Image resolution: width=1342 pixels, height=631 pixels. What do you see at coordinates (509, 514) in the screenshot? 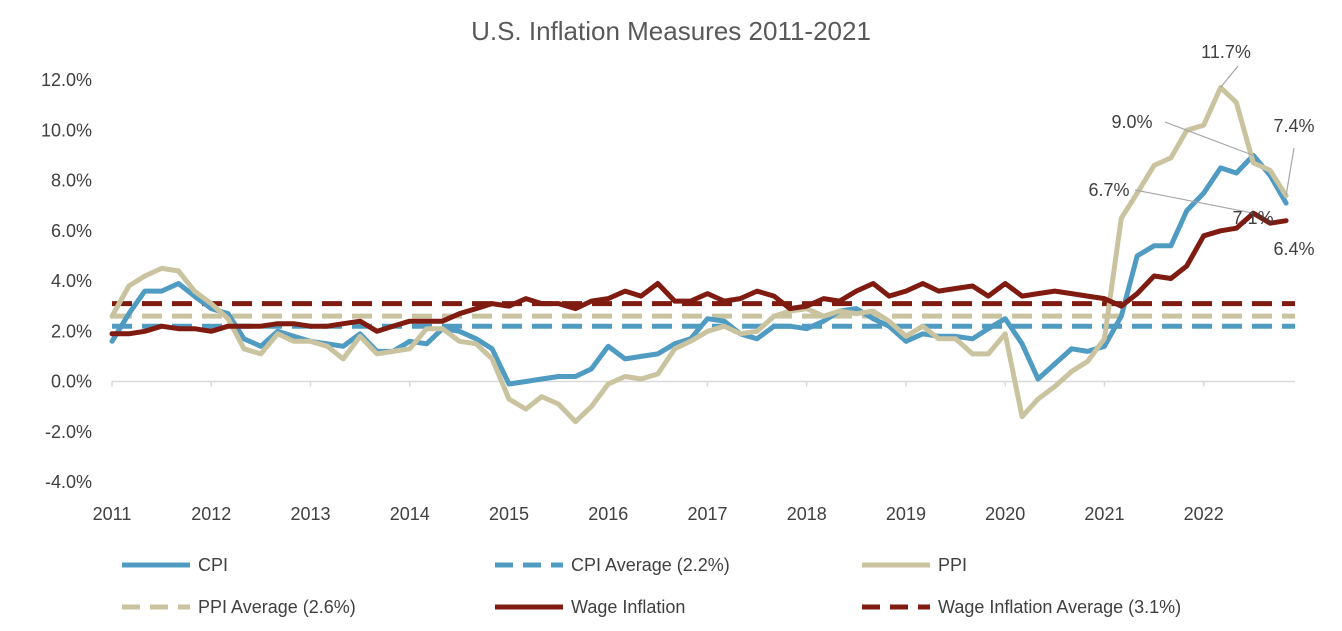
I see `x-tick-label: 2015` at bounding box center [509, 514].